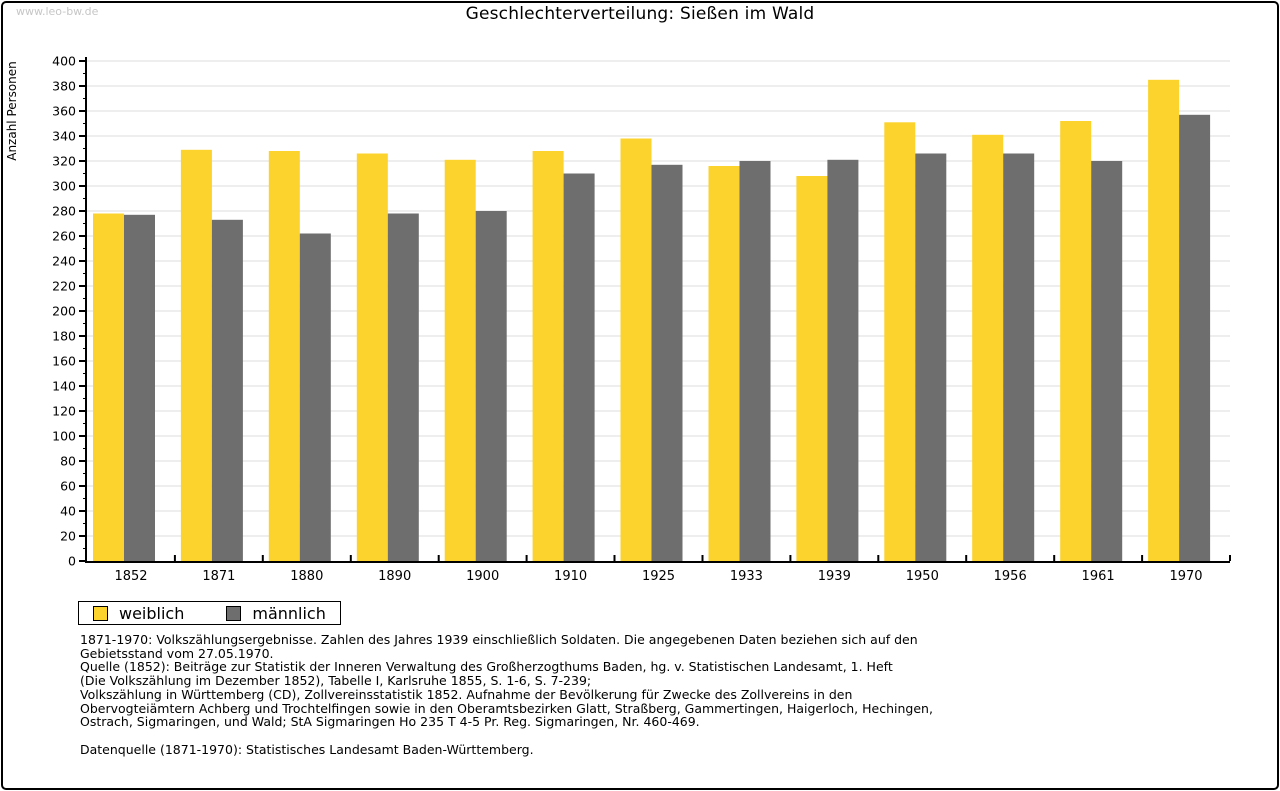 The image size is (1280, 791). Describe the element at coordinates (315, 397) in the screenshot. I see `bar-männlich-1880` at that location.